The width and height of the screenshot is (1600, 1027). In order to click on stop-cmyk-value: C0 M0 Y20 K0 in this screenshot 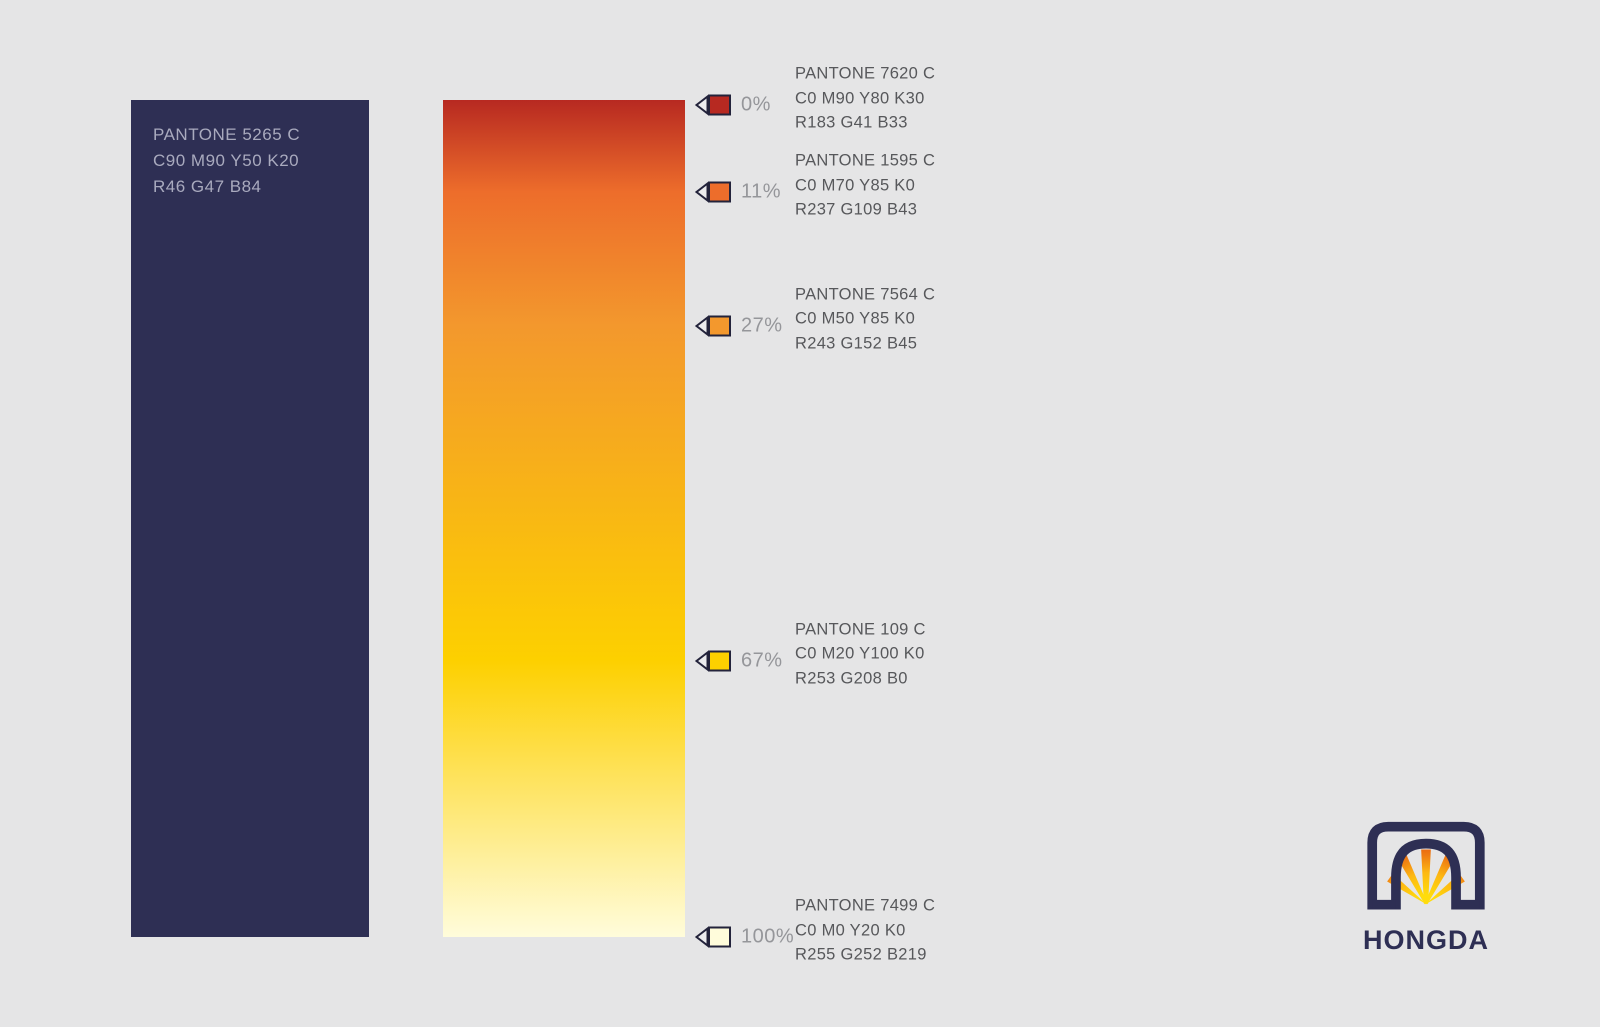, I will do `click(850, 929)`.